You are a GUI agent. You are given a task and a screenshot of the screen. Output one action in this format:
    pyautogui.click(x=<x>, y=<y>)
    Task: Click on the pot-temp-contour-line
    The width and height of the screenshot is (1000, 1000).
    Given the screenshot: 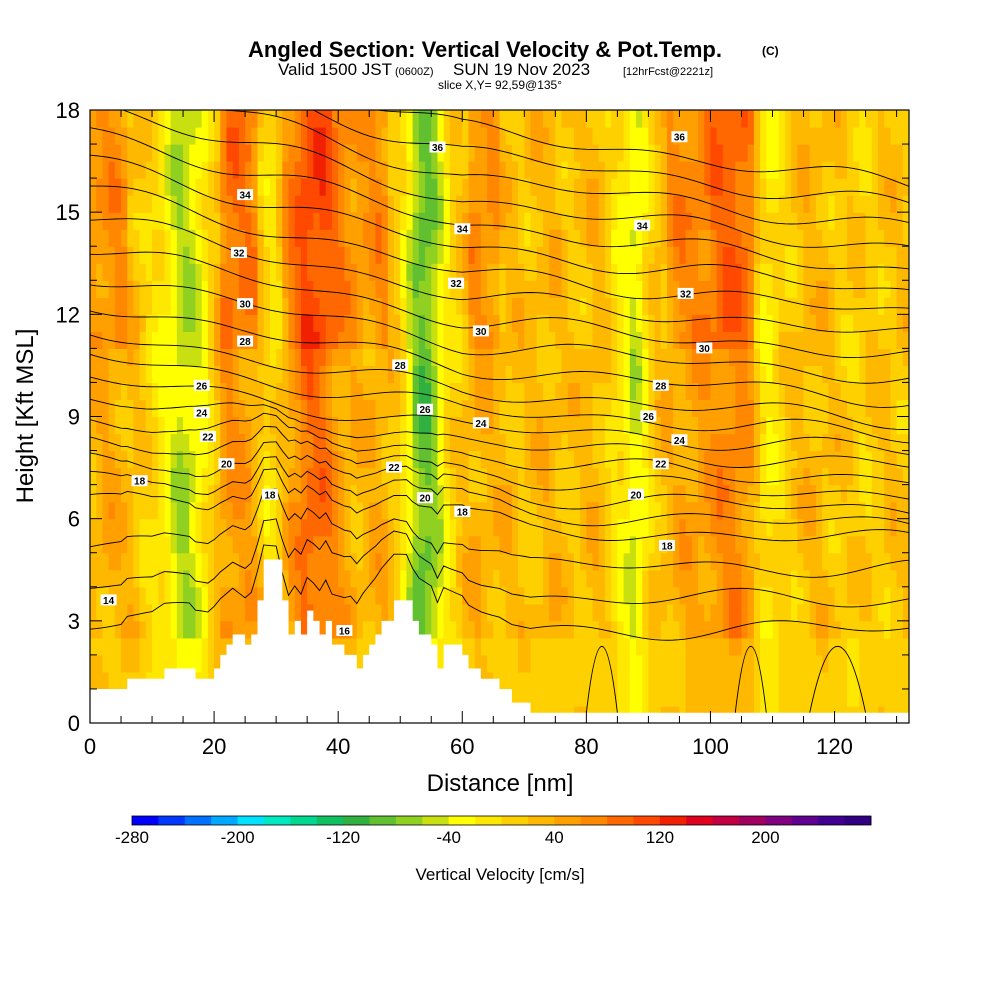 What is the action you would take?
    pyautogui.click(x=499, y=592)
    